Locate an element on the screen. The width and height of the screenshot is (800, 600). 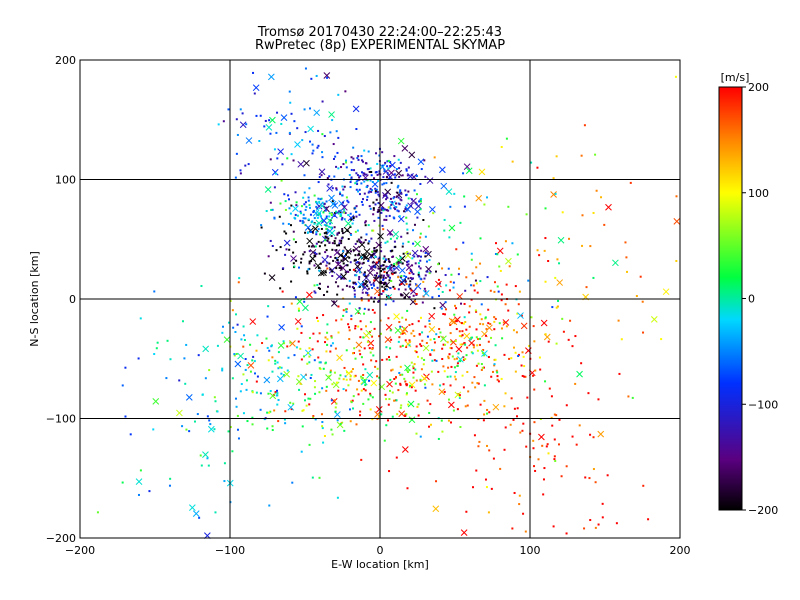
colorbar-tick-label: 0 is located at coordinates (751, 299).